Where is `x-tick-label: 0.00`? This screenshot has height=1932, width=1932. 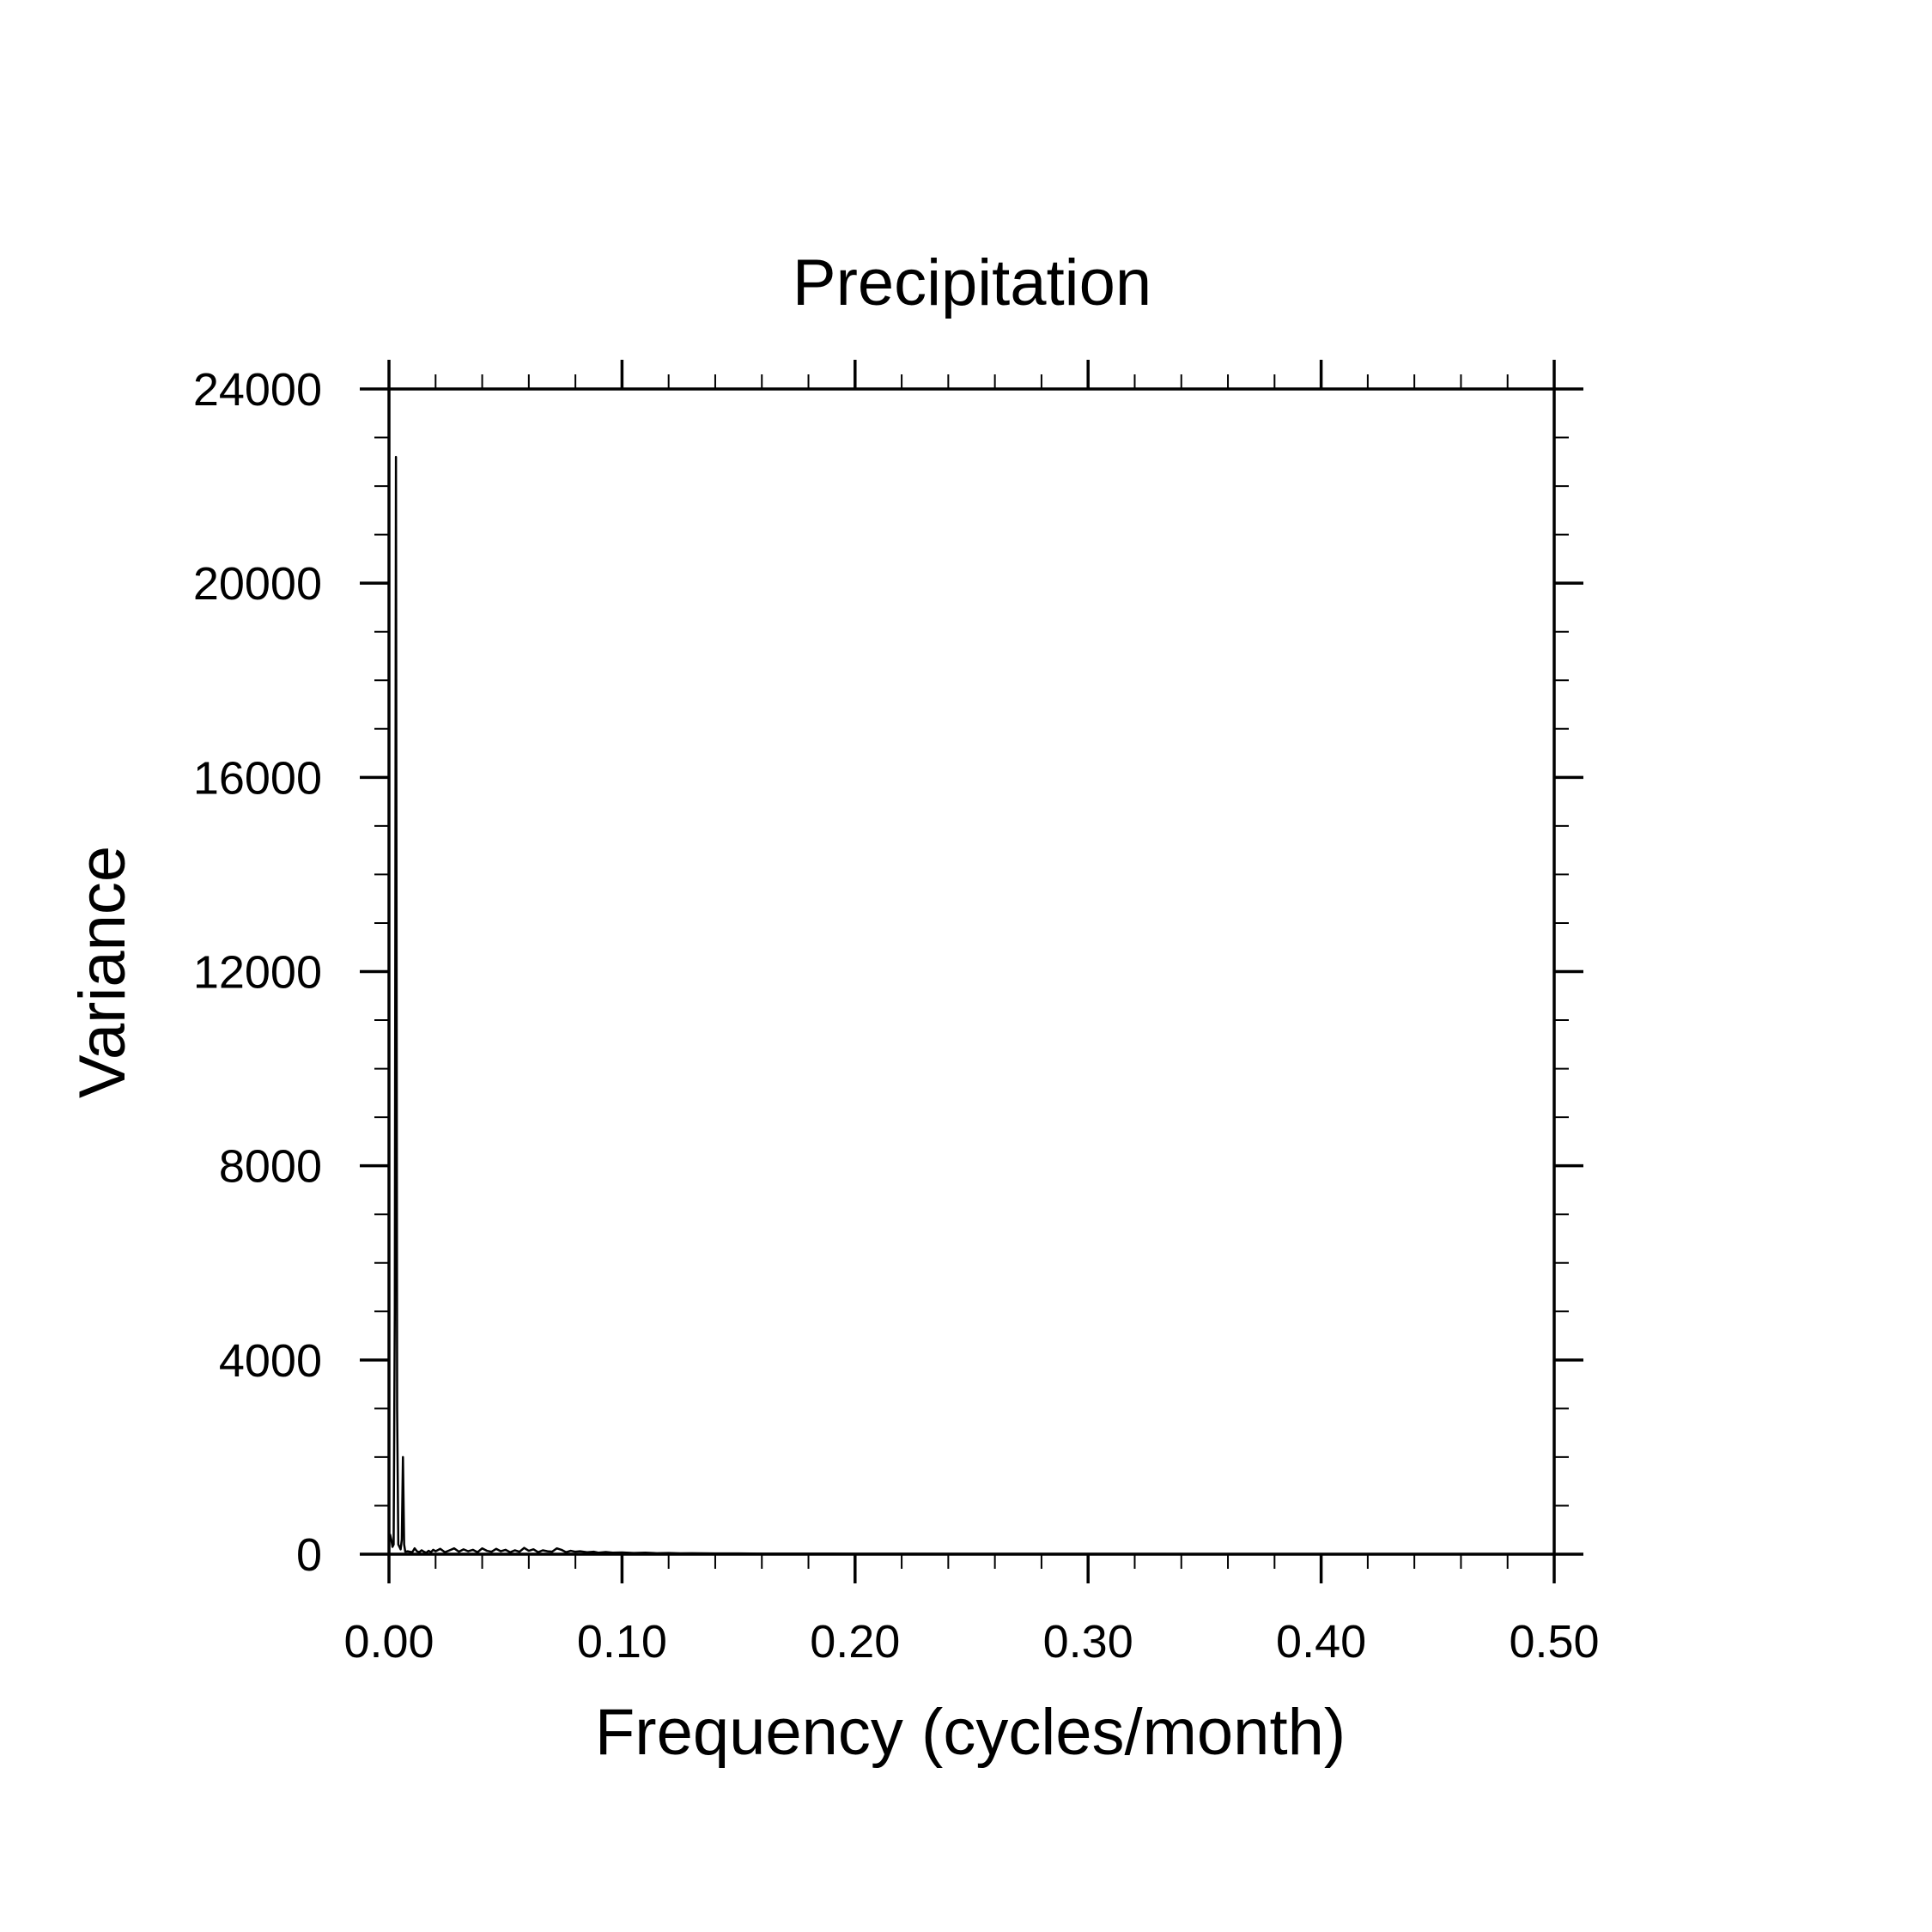 x-tick-label: 0.00 is located at coordinates (388, 1642).